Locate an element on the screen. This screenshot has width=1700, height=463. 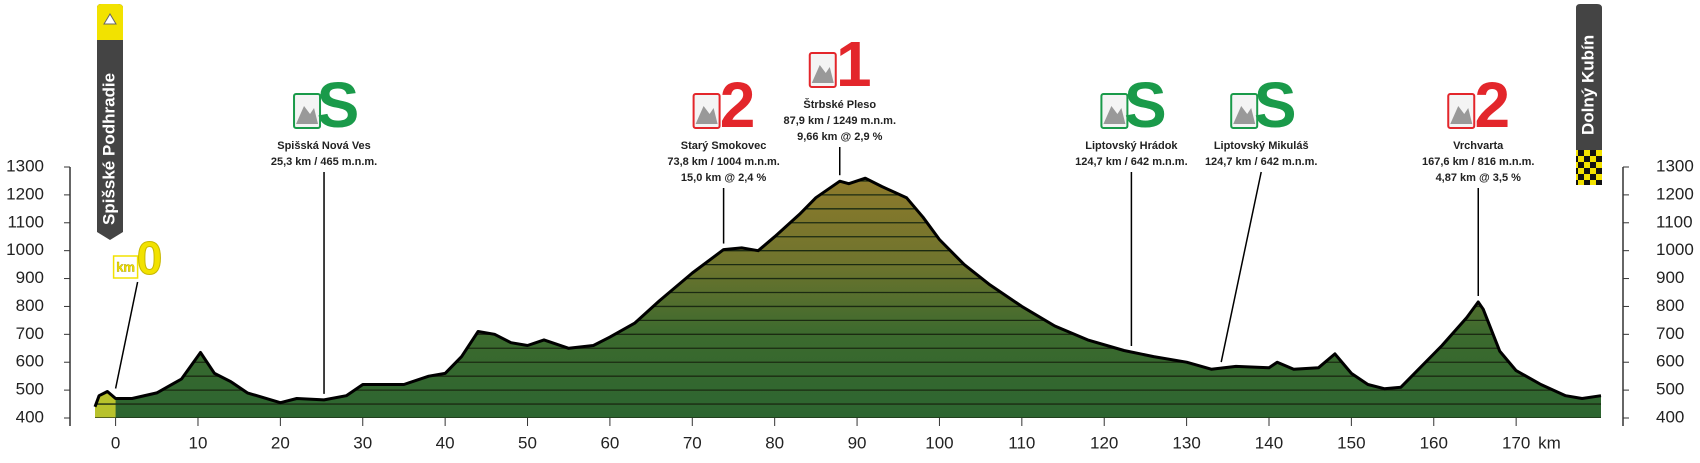
annotation-label: 4,87 km @ 3,5 % is located at coordinates (1479, 178).